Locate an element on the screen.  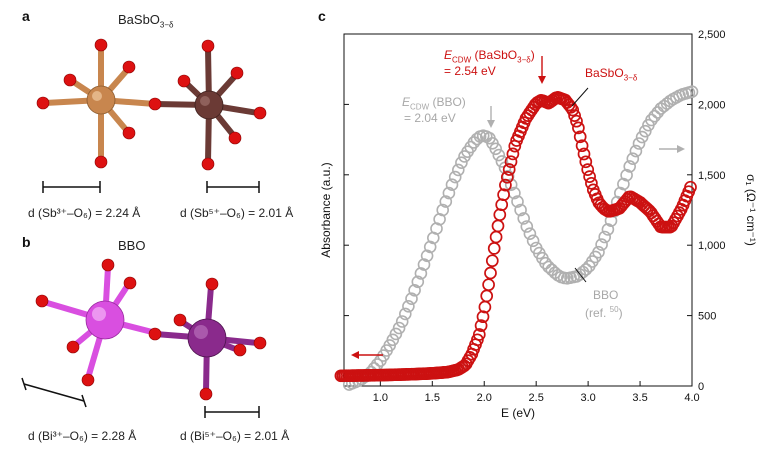
bi5-atom-highlight is located at coordinates (201, 332).